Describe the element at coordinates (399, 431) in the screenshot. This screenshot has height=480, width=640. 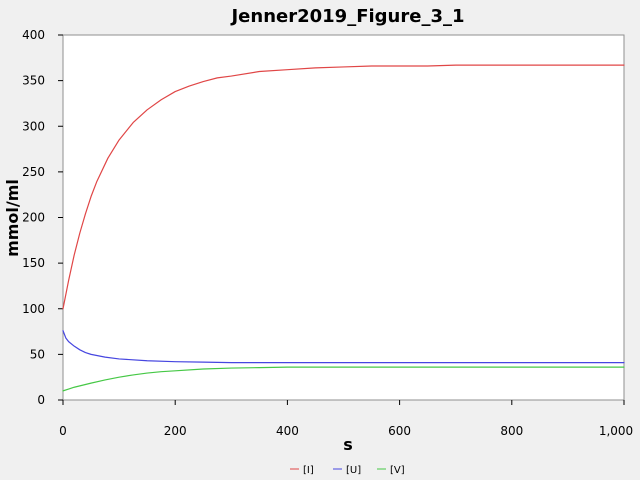
I see `x-tick-label: 600` at that location.